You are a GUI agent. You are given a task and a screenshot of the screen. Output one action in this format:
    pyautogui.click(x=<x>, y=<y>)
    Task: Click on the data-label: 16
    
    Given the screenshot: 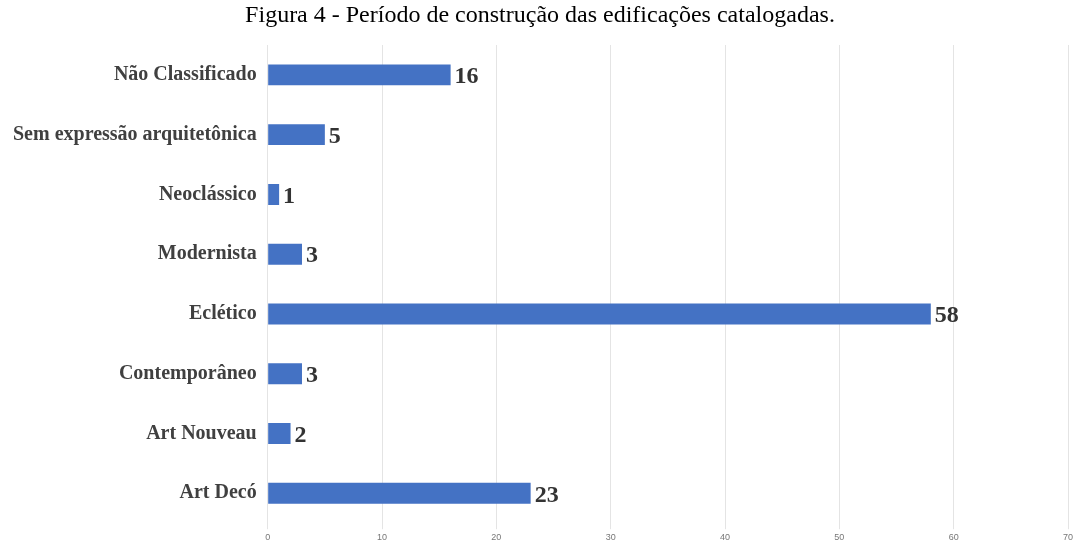 What is the action you would take?
    pyautogui.click(x=466, y=75)
    